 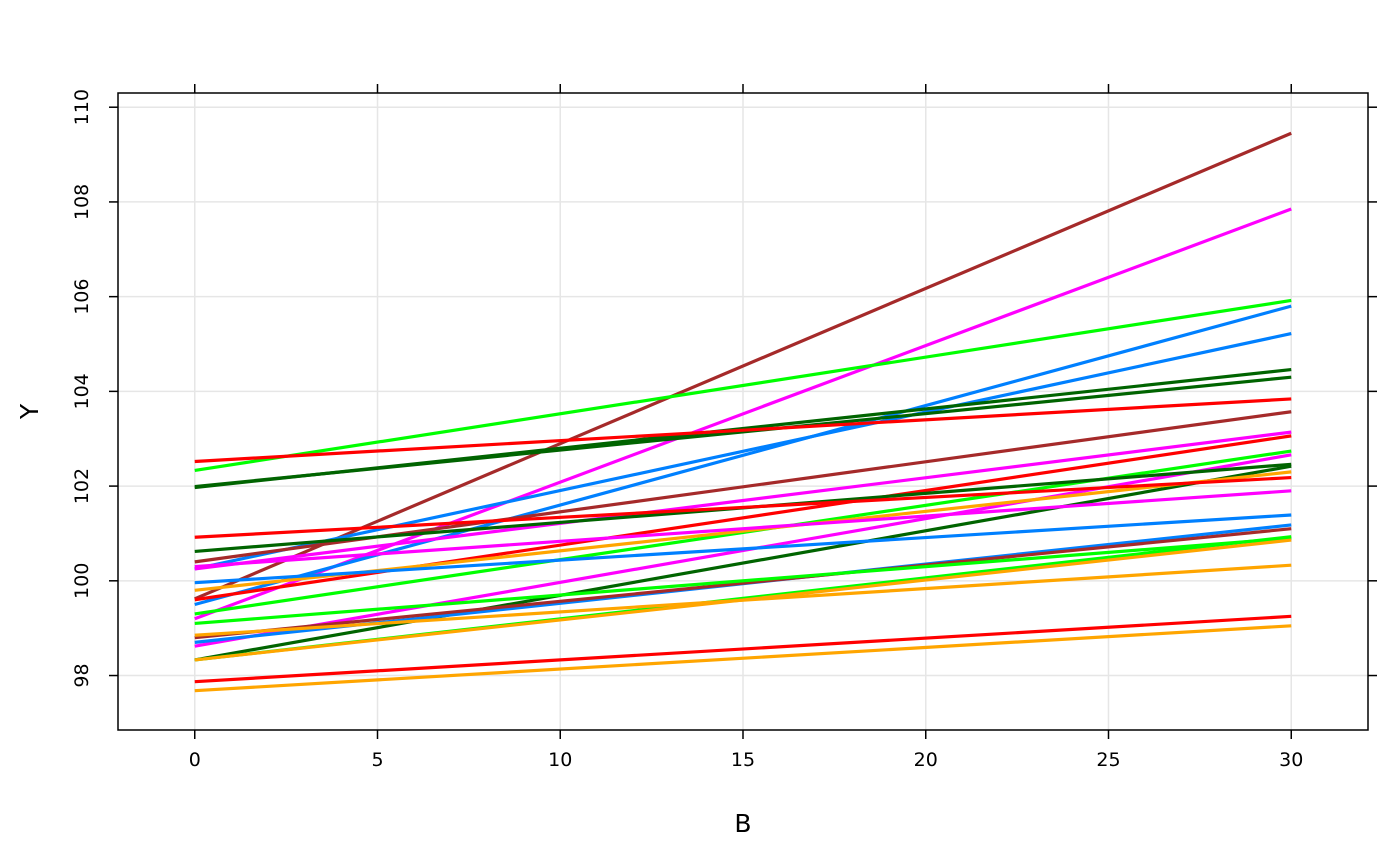 What do you see at coordinates (82, 581) in the screenshot?
I see `y-tick-label: 100` at bounding box center [82, 581].